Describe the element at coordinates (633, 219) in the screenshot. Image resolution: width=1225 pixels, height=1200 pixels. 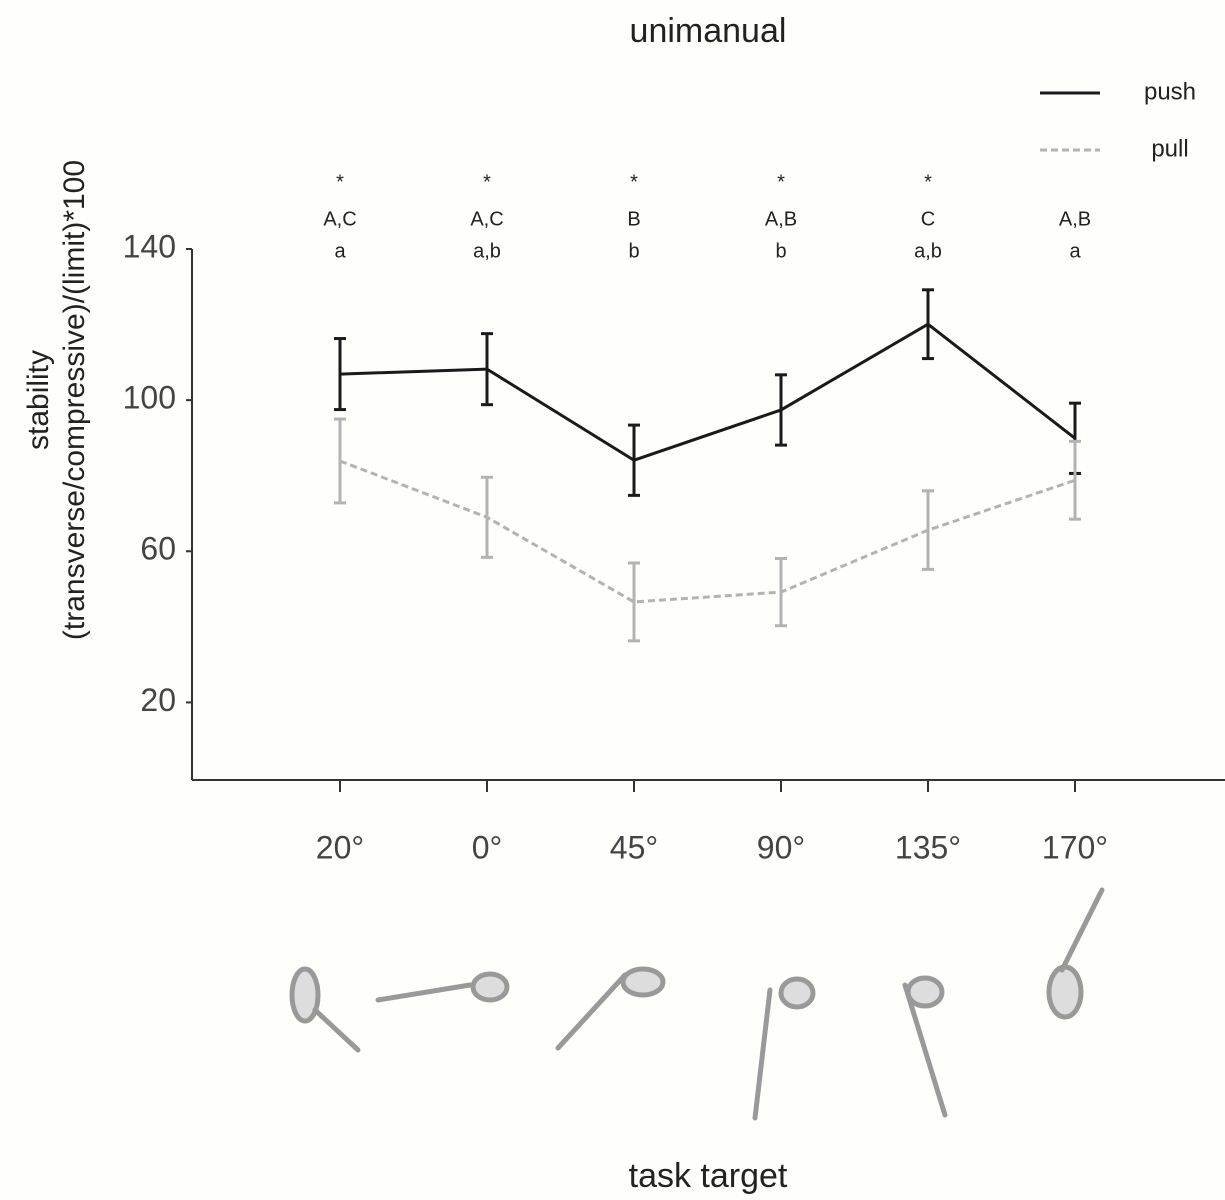
I see `group-letters: B` at that location.